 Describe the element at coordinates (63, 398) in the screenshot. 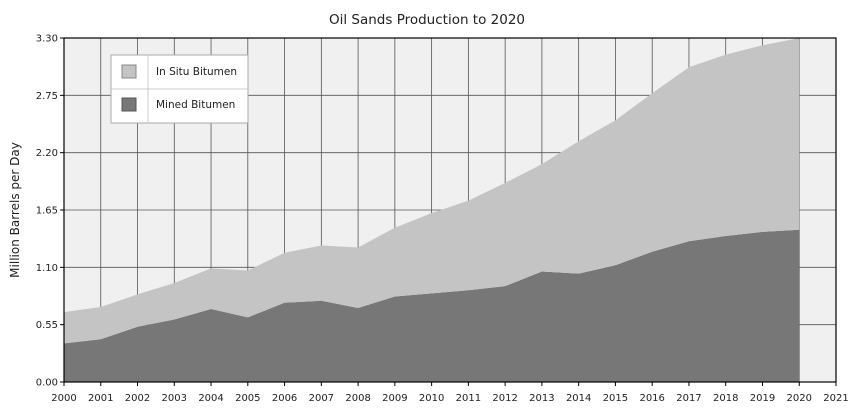

I see `x-tick-label: 2000` at that location.